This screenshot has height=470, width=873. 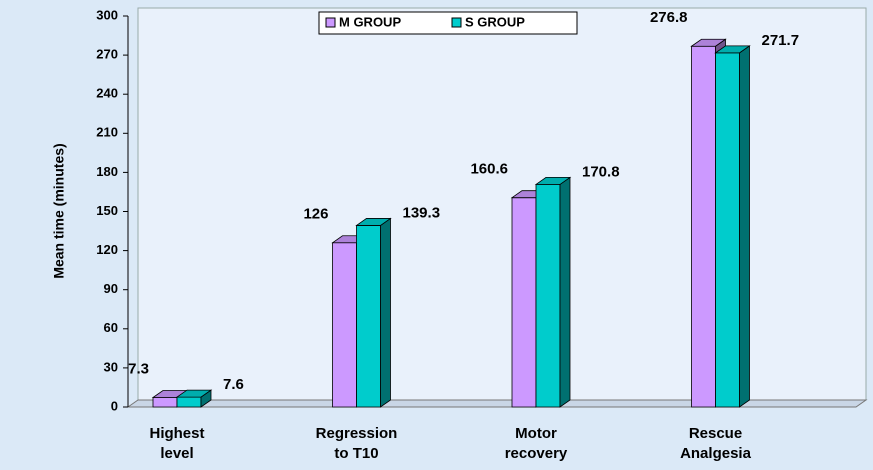 What do you see at coordinates (107, 132) in the screenshot?
I see `y-tick-label: 210` at bounding box center [107, 132].